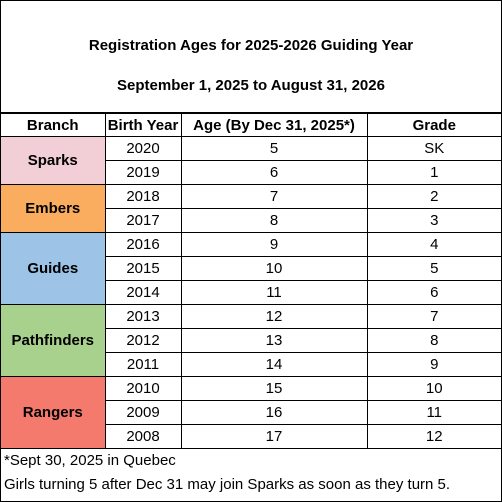  I want to click on grade: 6, so click(433, 292).